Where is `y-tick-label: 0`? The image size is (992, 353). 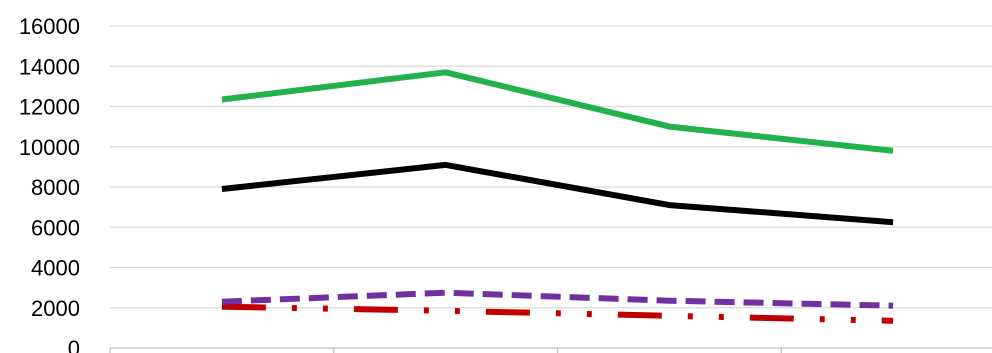
y-tick-label: 0 is located at coordinates (74, 344).